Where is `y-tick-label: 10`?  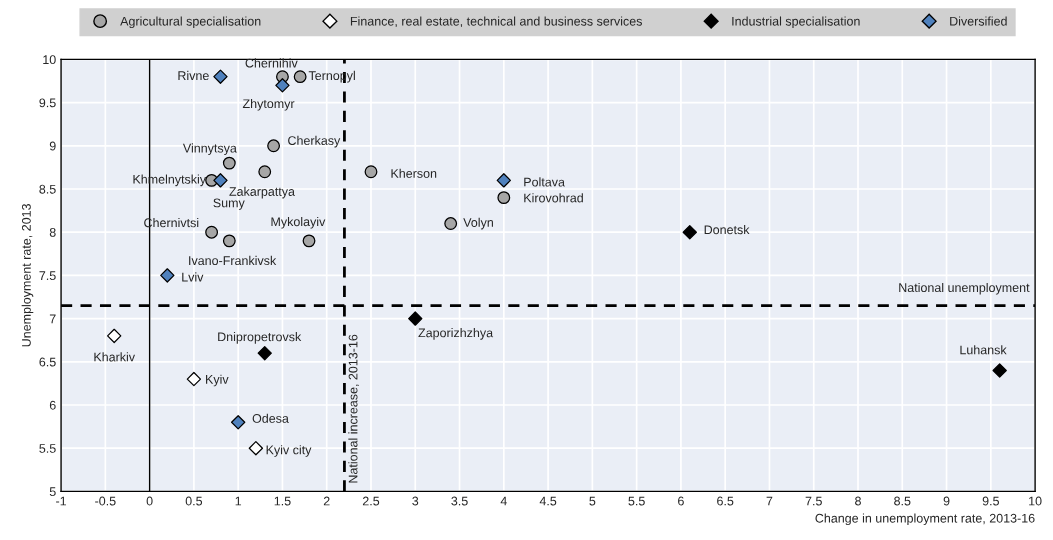
y-tick-label: 10 is located at coordinates (49, 60).